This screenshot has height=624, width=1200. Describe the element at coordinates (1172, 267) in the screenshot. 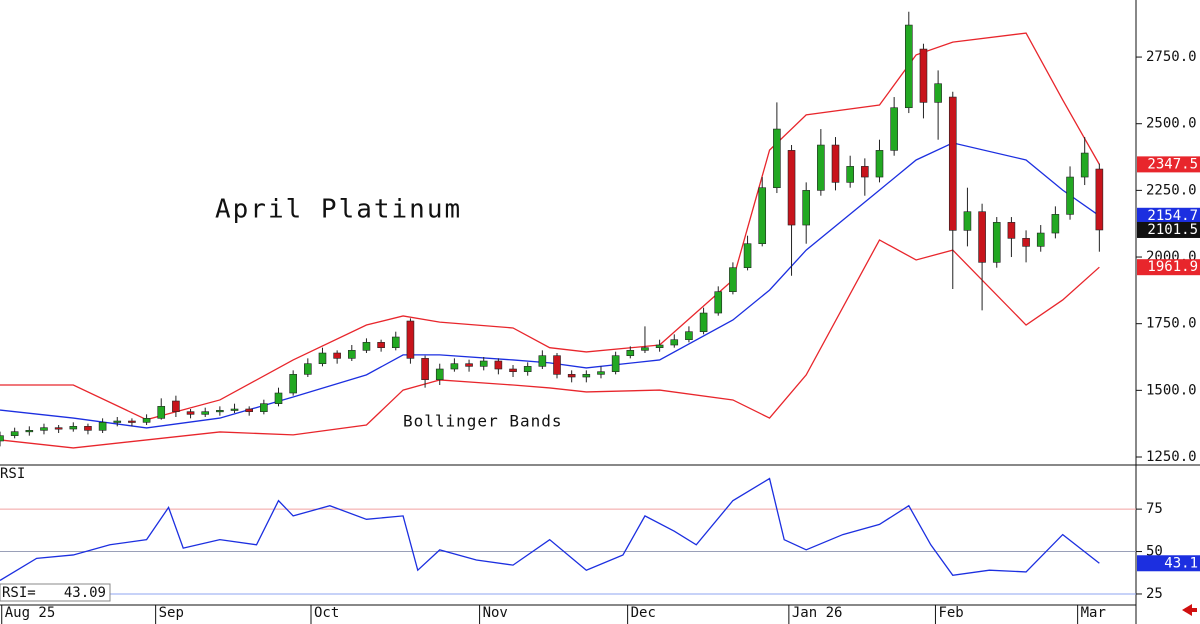

I see `price-tag-label: 1961.9` at that location.